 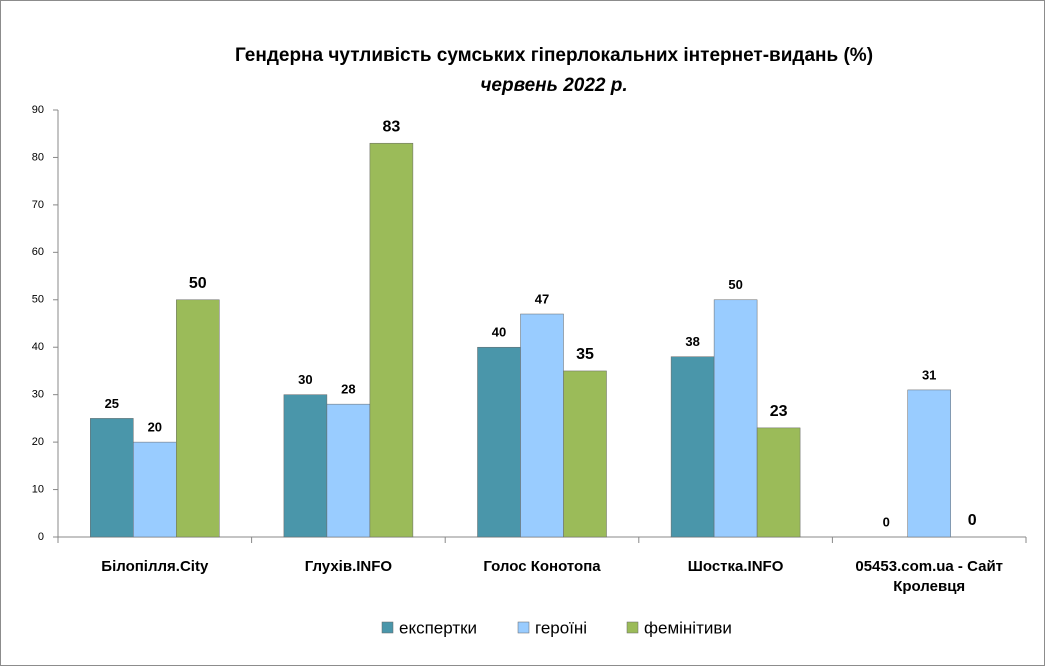 What do you see at coordinates (305, 379) in the screenshot?
I see `data-label: 30` at bounding box center [305, 379].